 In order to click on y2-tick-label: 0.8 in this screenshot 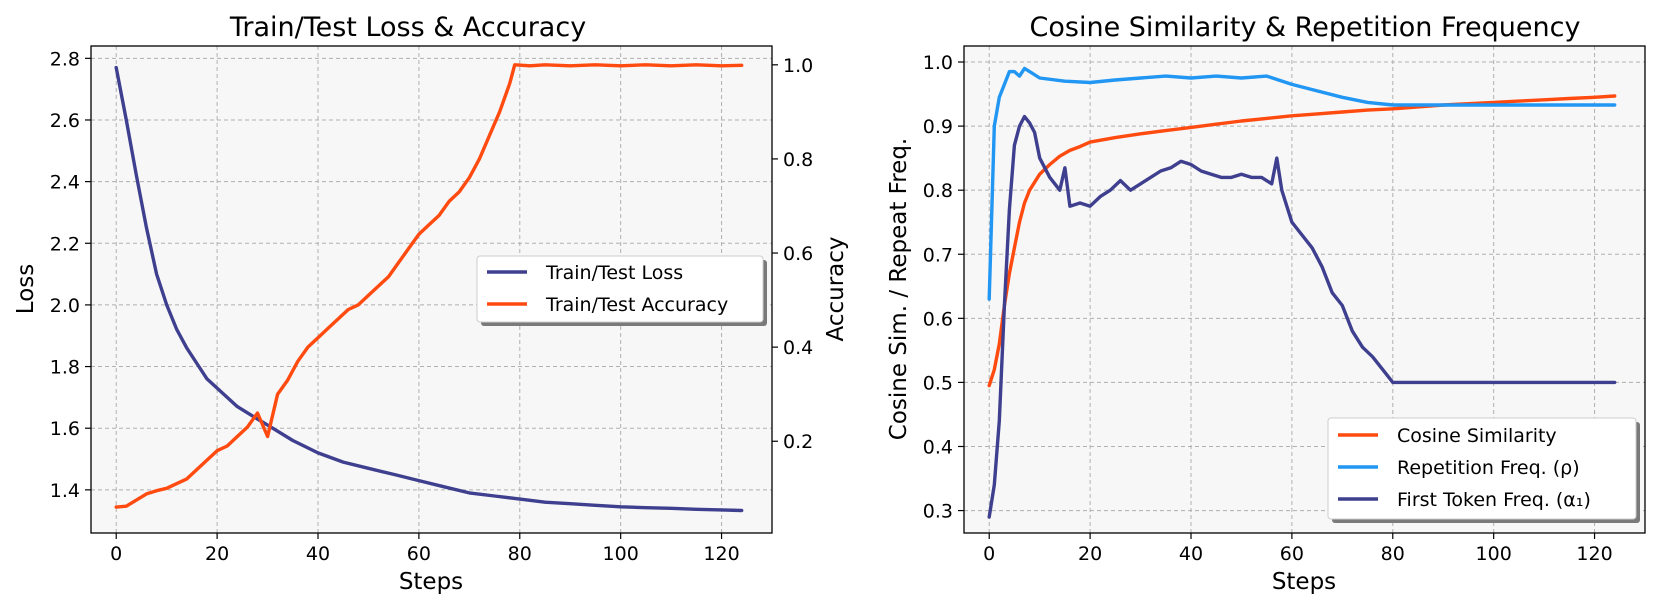, I will do `click(798, 160)`.